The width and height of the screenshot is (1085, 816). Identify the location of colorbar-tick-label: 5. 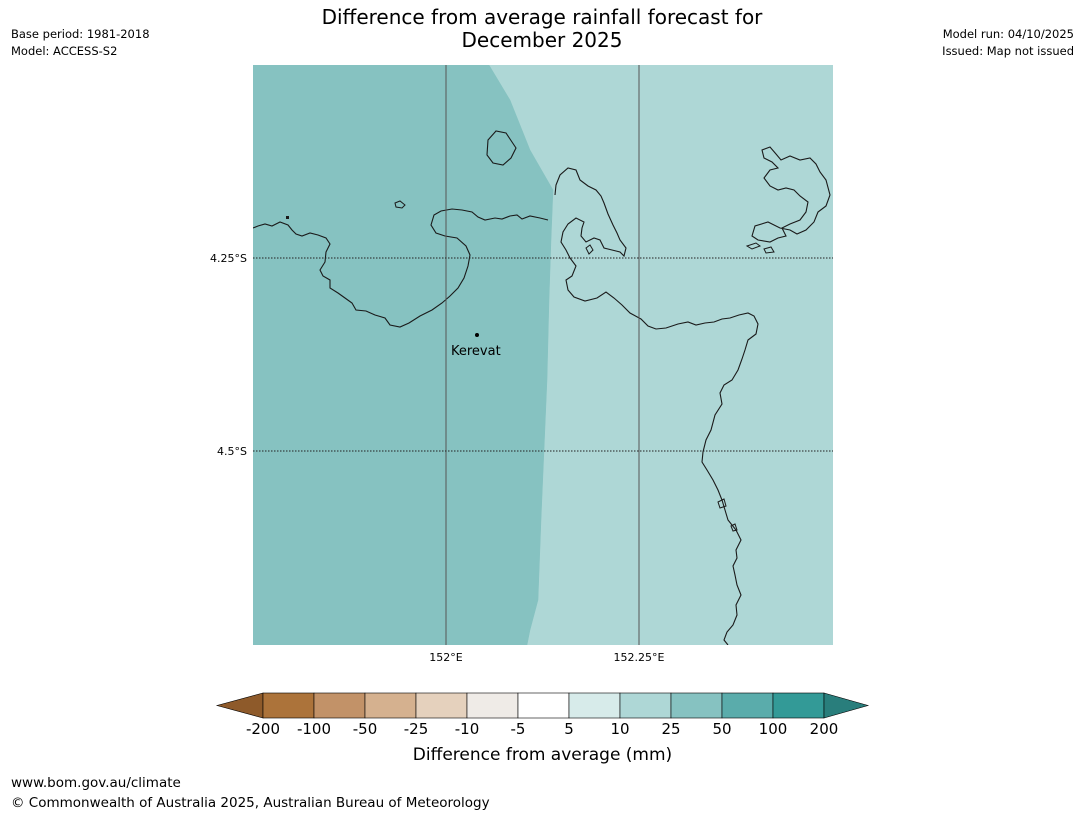
(569, 729).